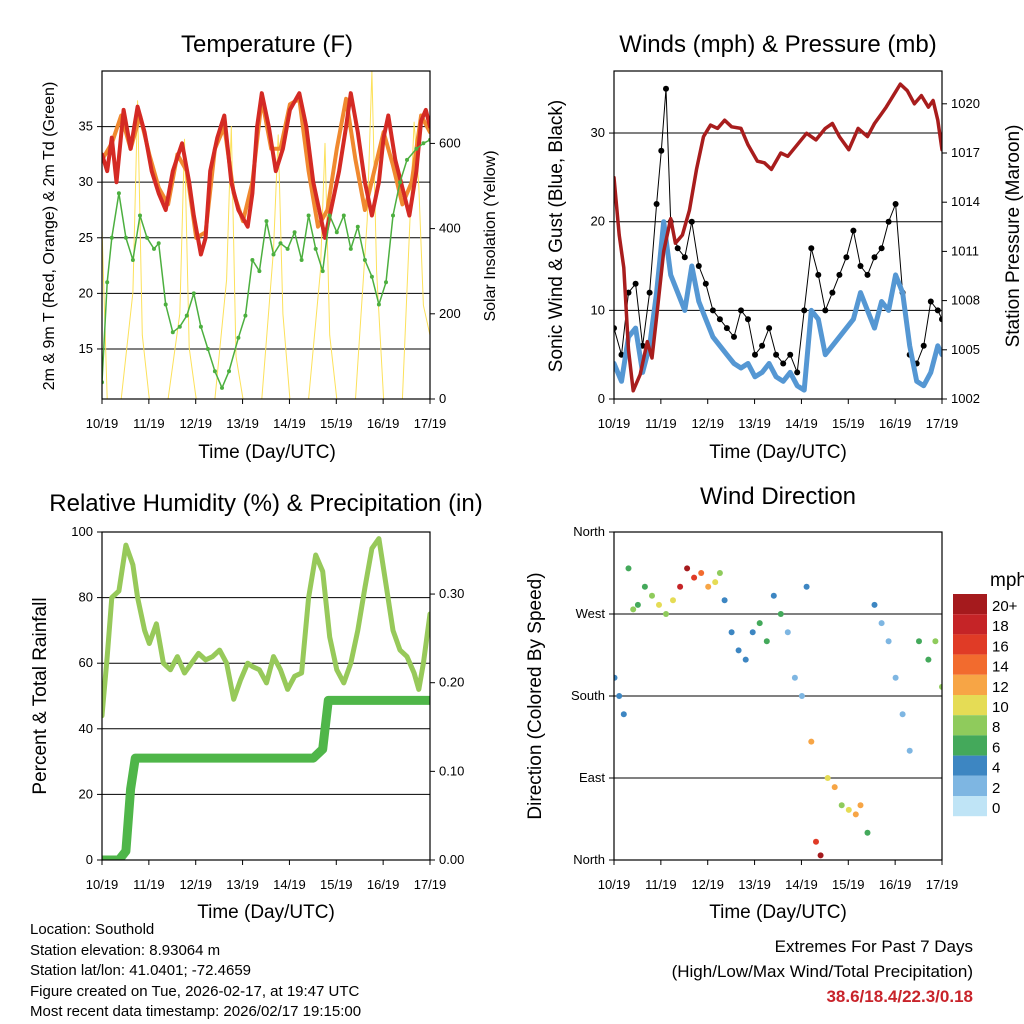  Describe the element at coordinates (242, 423) in the screenshot. I see `temp-xtick-label: 13/19` at that location.